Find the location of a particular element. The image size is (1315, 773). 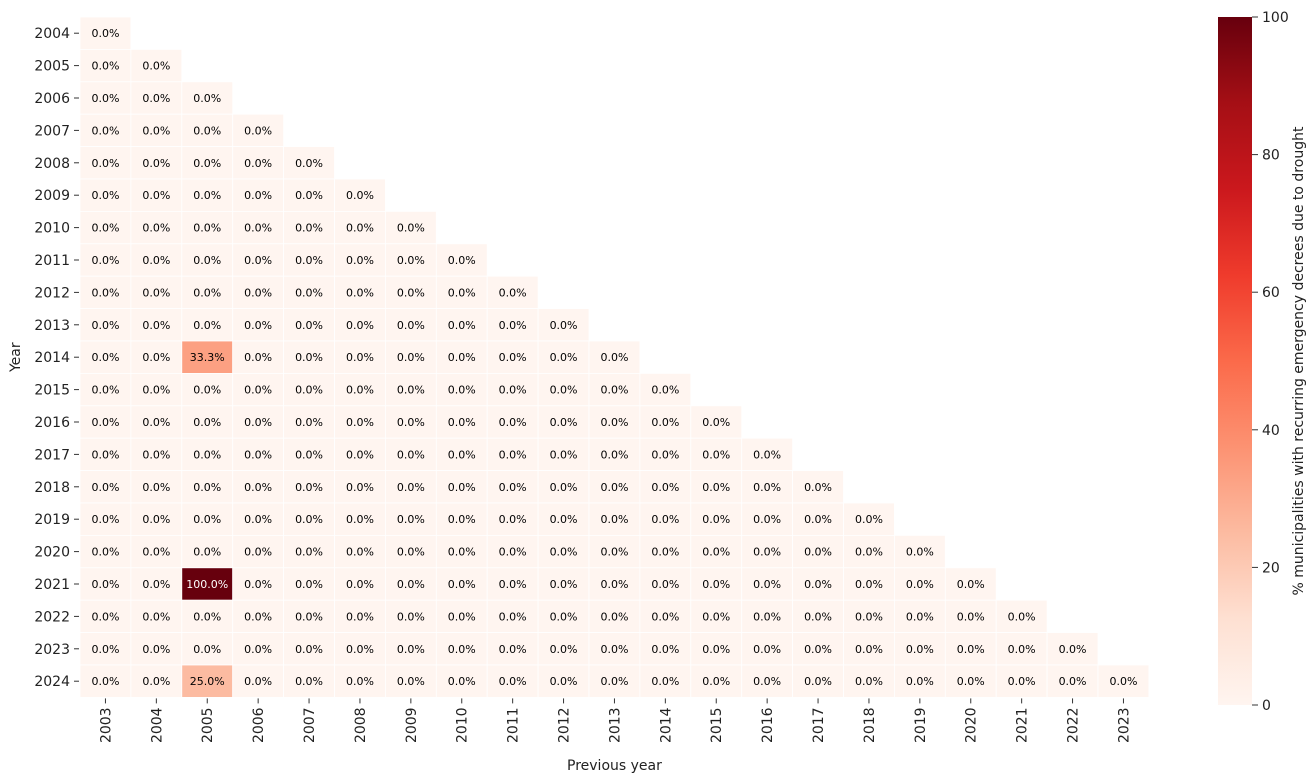

colorbar-tick-label: 20 is located at coordinates (1271, 568).